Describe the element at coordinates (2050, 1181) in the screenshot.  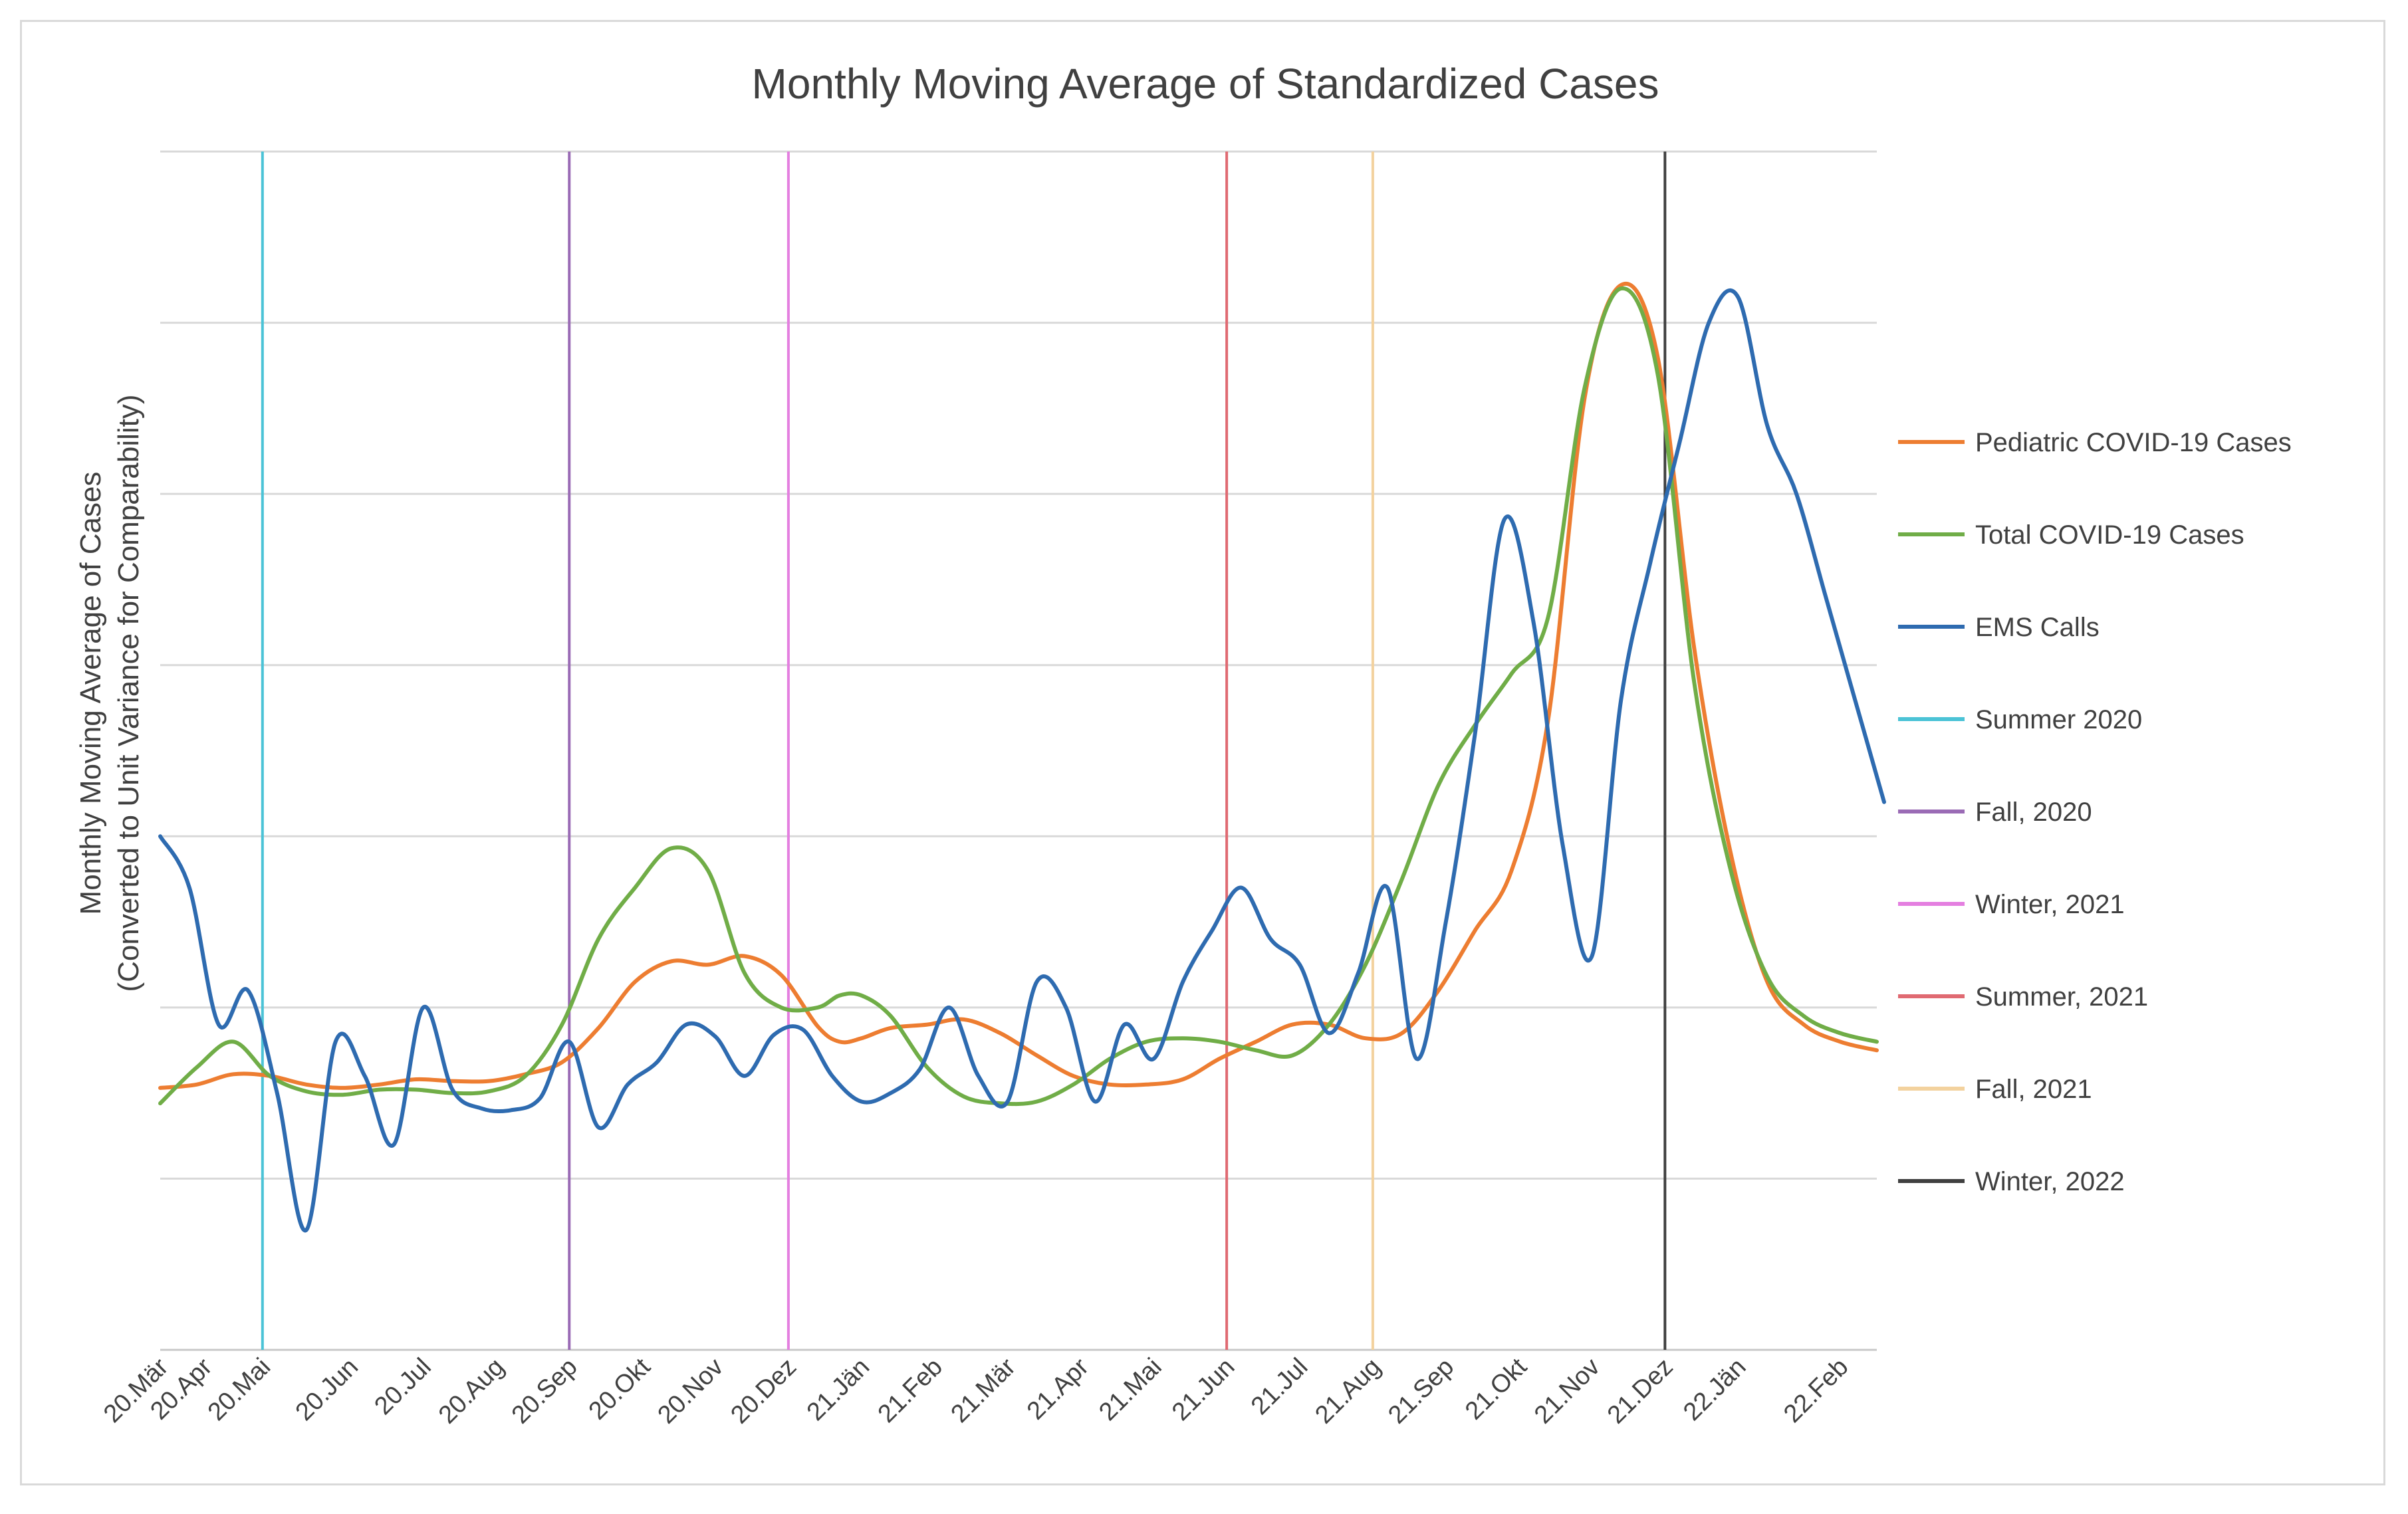
I see `legend-label: Winter, 2022` at that location.